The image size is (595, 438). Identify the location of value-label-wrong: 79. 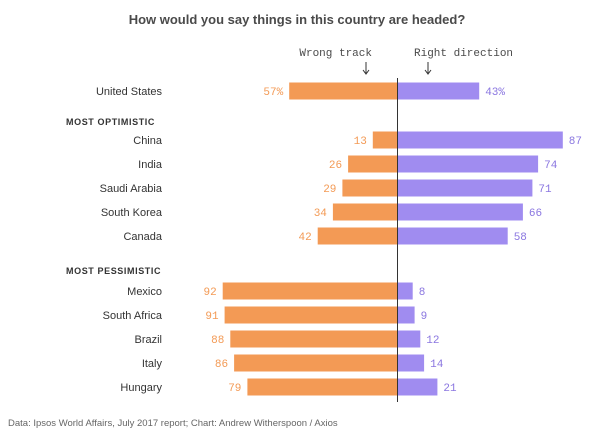
(234, 389).